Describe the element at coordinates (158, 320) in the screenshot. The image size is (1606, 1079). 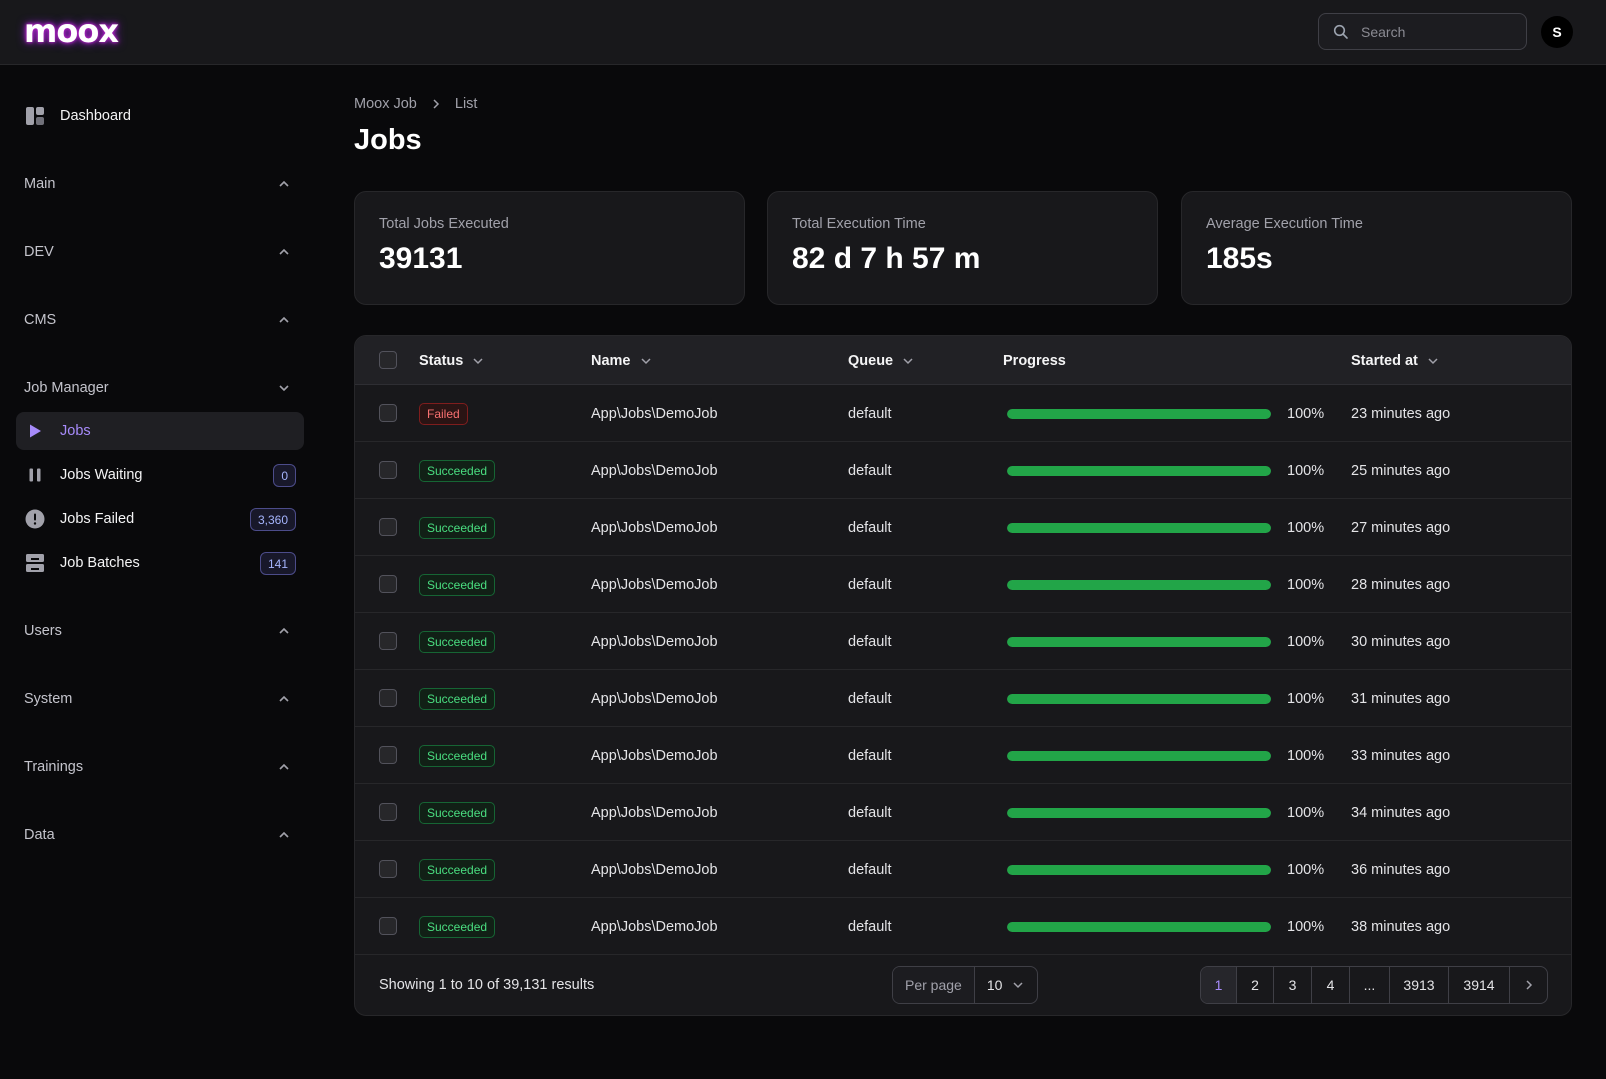
I see `group-cms: CMS` at that location.